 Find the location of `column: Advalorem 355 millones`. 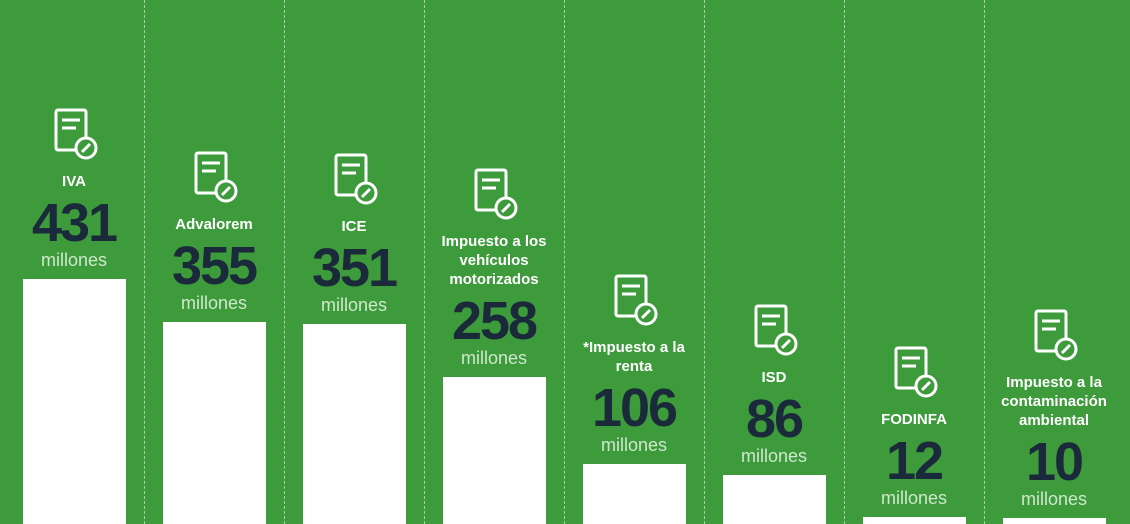

column: Advalorem 355 millones is located at coordinates (214, 262).